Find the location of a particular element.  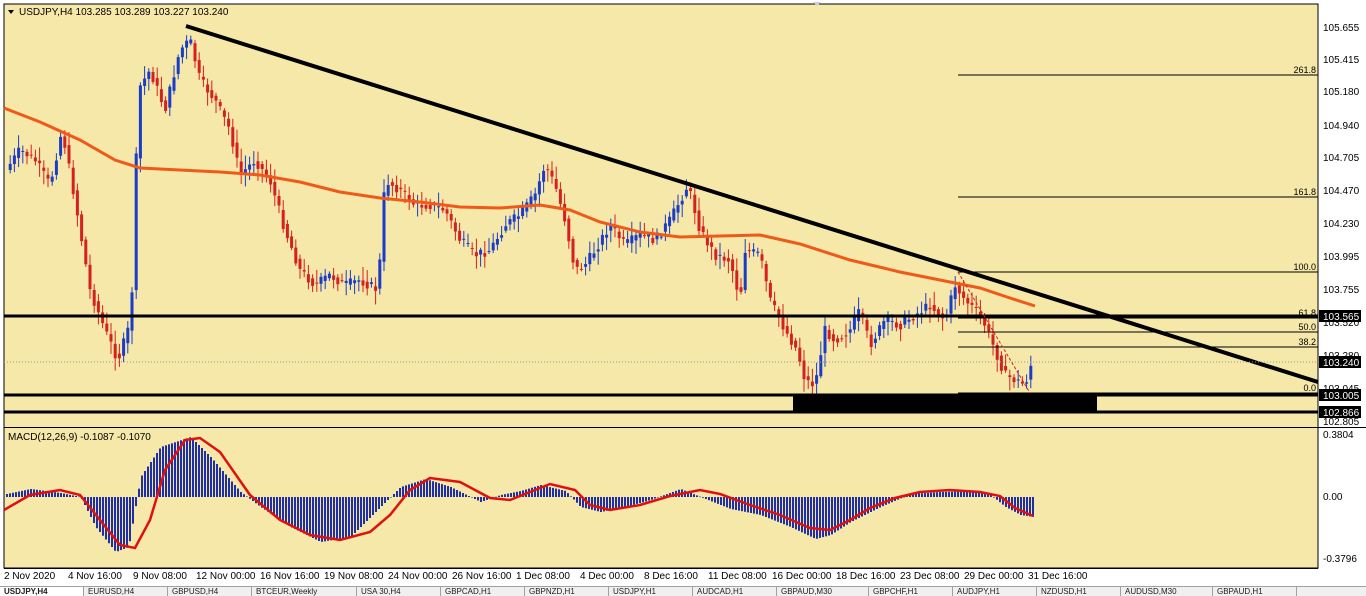

tab-nzdusd-h1: NZDUSD,H1 is located at coordinates (1079, 591).